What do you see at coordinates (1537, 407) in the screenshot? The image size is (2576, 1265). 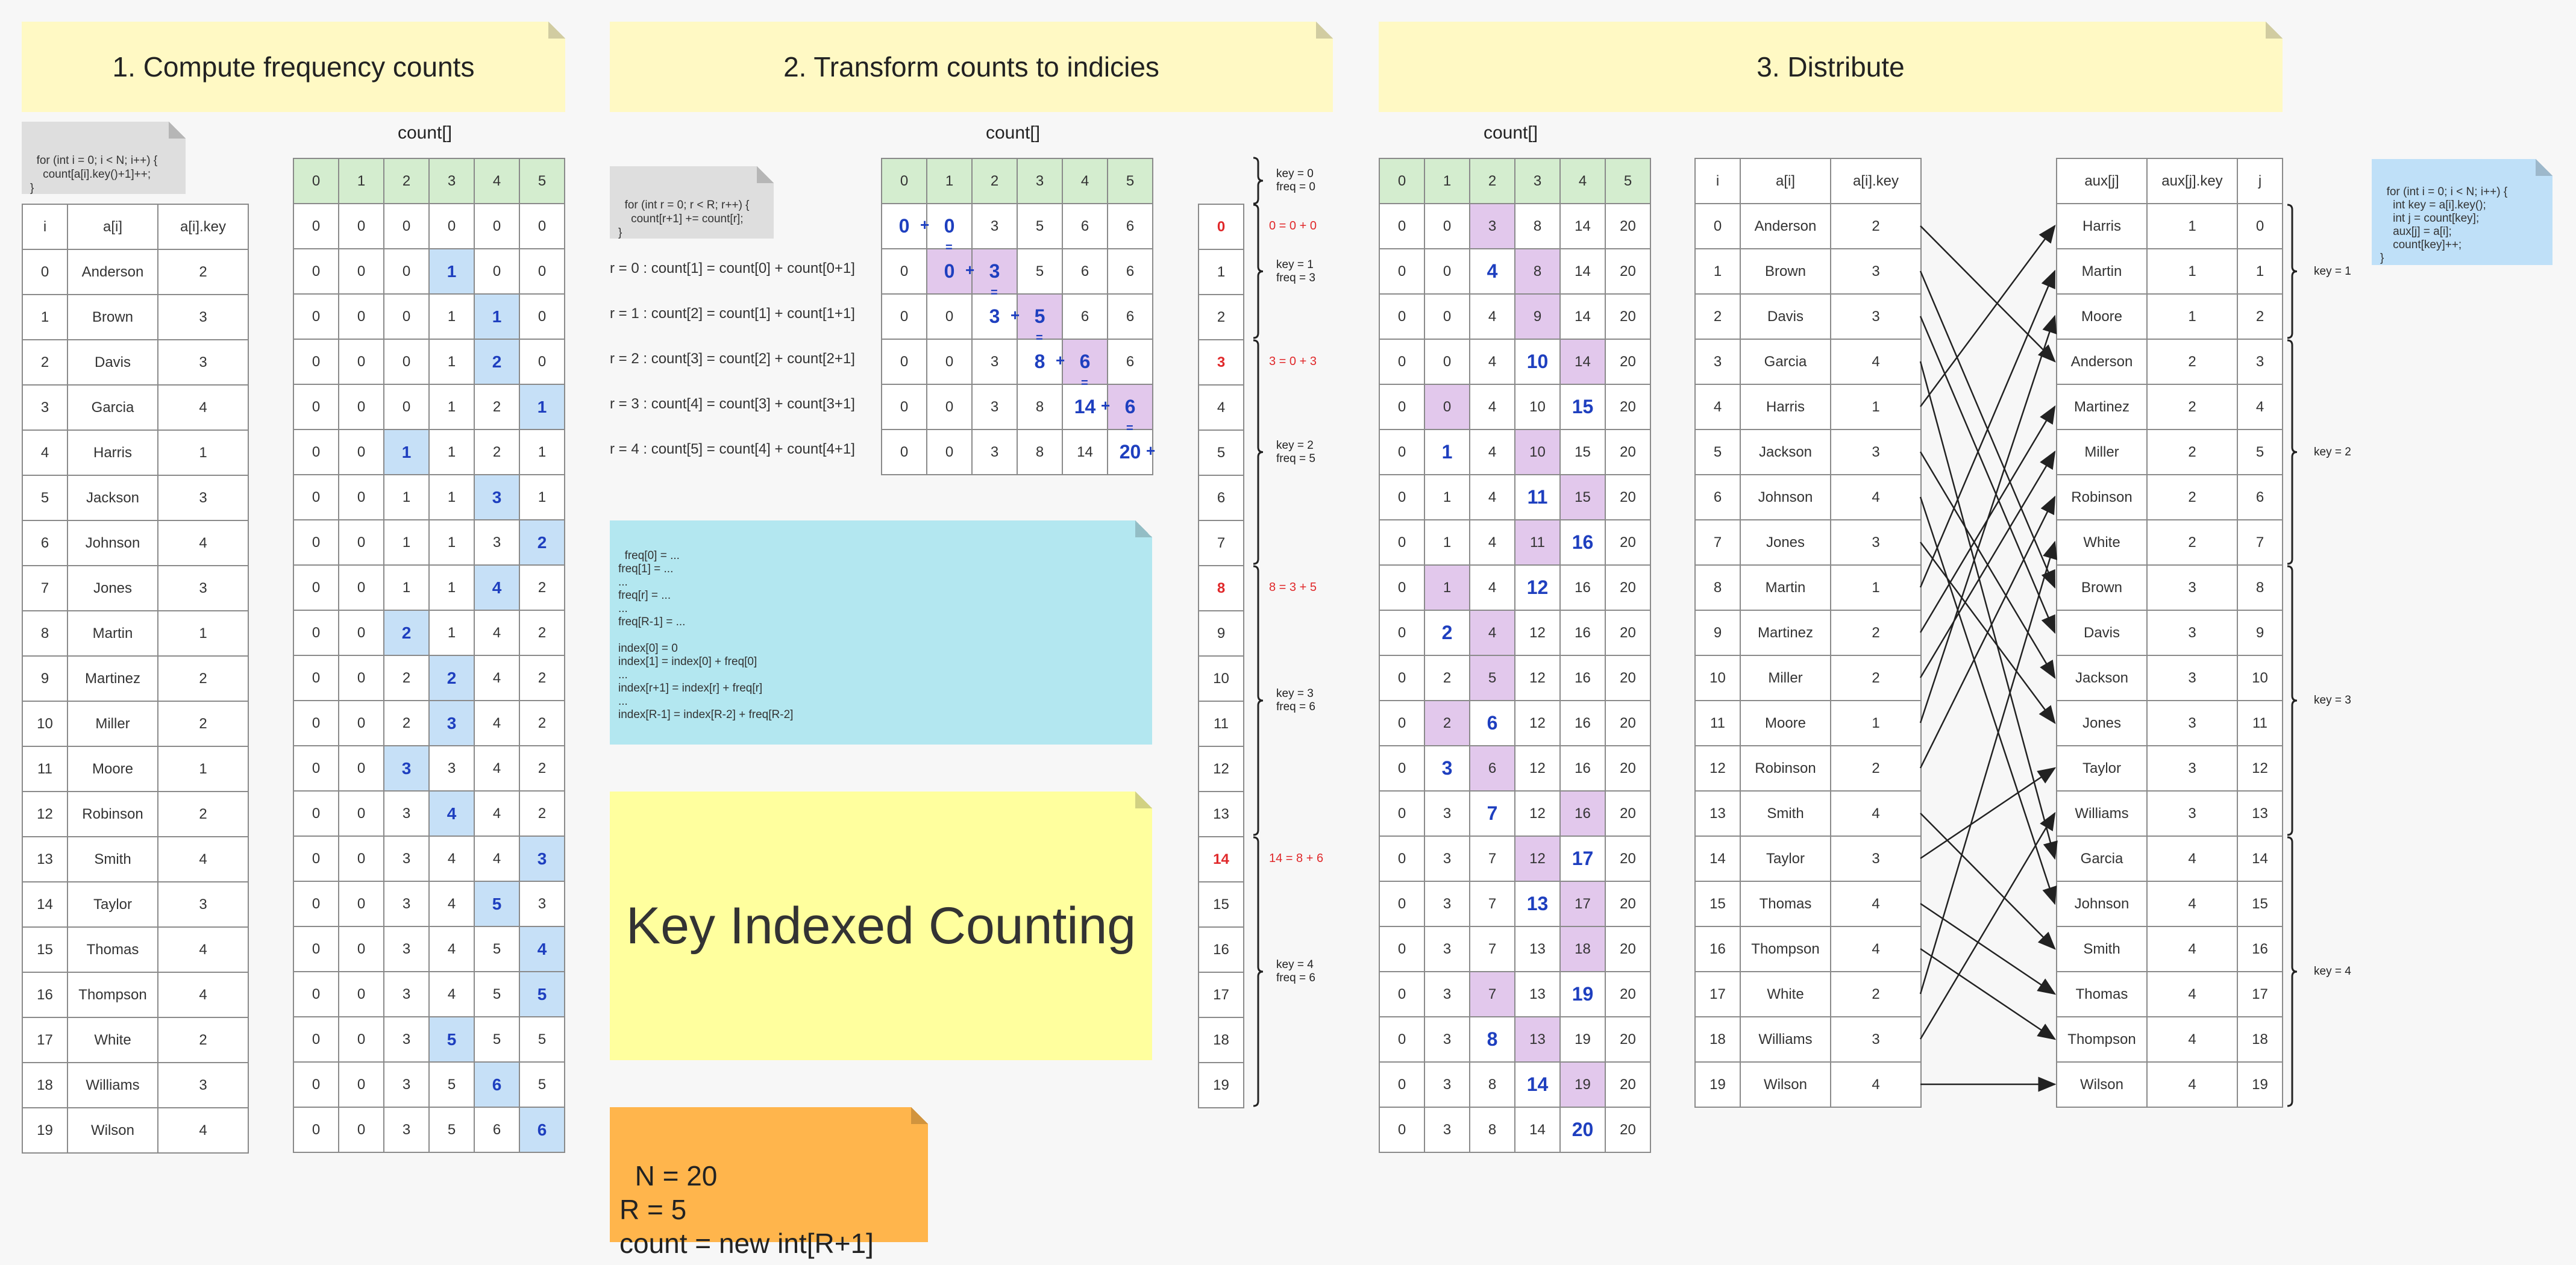 I see `table-cell: 10` at bounding box center [1537, 407].